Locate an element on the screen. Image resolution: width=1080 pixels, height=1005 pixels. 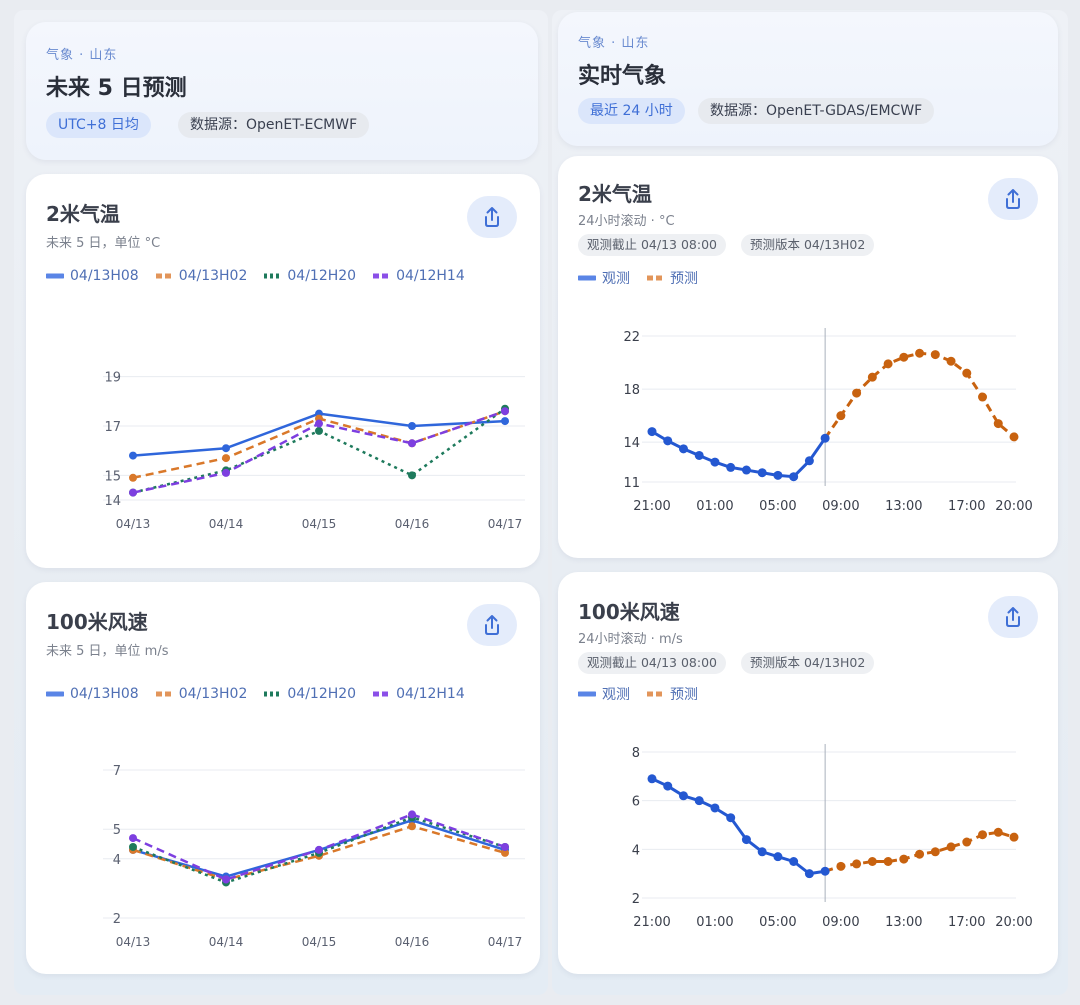
page-title: 实时气象 is located at coordinates (622, 76).